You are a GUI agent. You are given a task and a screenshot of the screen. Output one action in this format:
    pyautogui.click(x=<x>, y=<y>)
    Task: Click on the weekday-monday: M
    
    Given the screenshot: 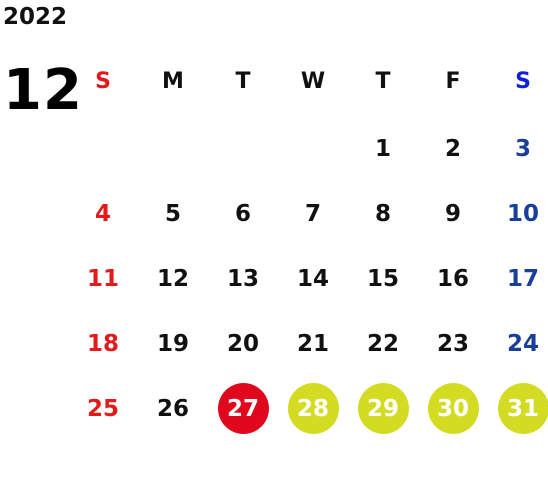 What is the action you would take?
    pyautogui.click(x=173, y=81)
    